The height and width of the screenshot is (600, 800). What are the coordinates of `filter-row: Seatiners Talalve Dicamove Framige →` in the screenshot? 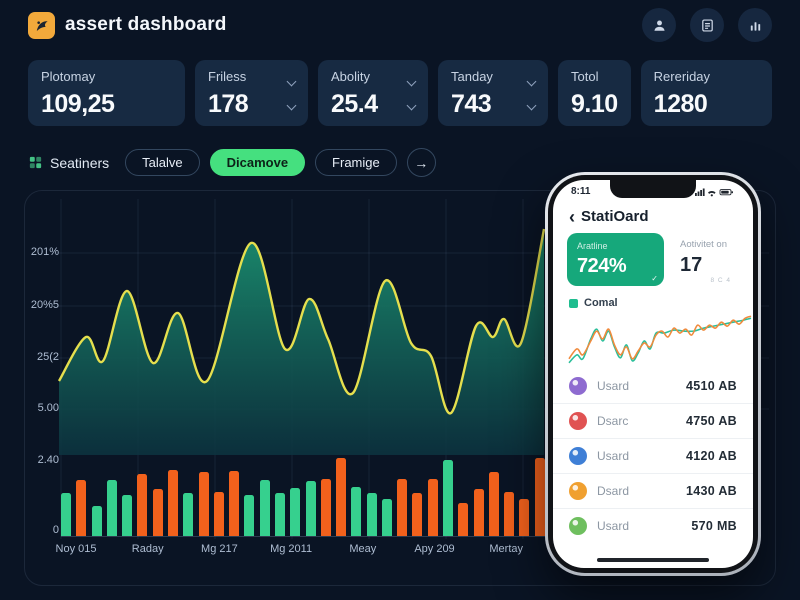 It's located at (280, 162).